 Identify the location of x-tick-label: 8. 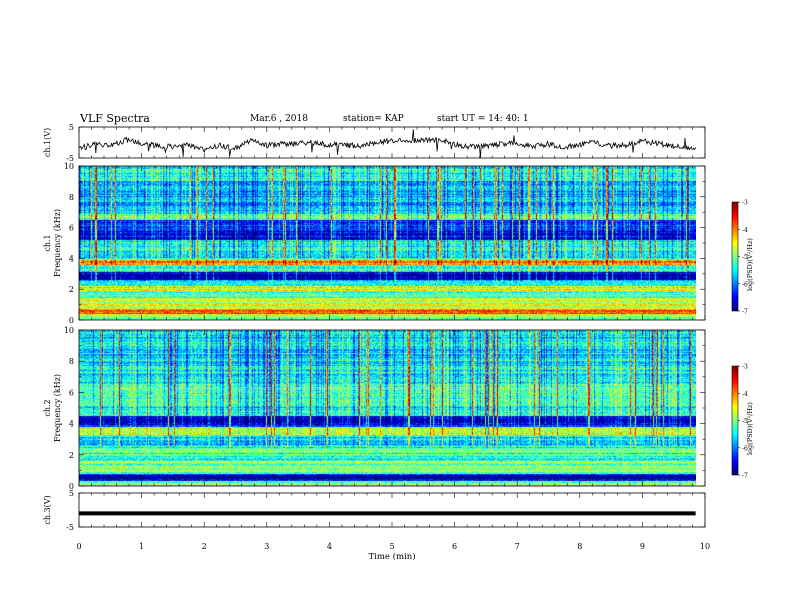
(579, 546).